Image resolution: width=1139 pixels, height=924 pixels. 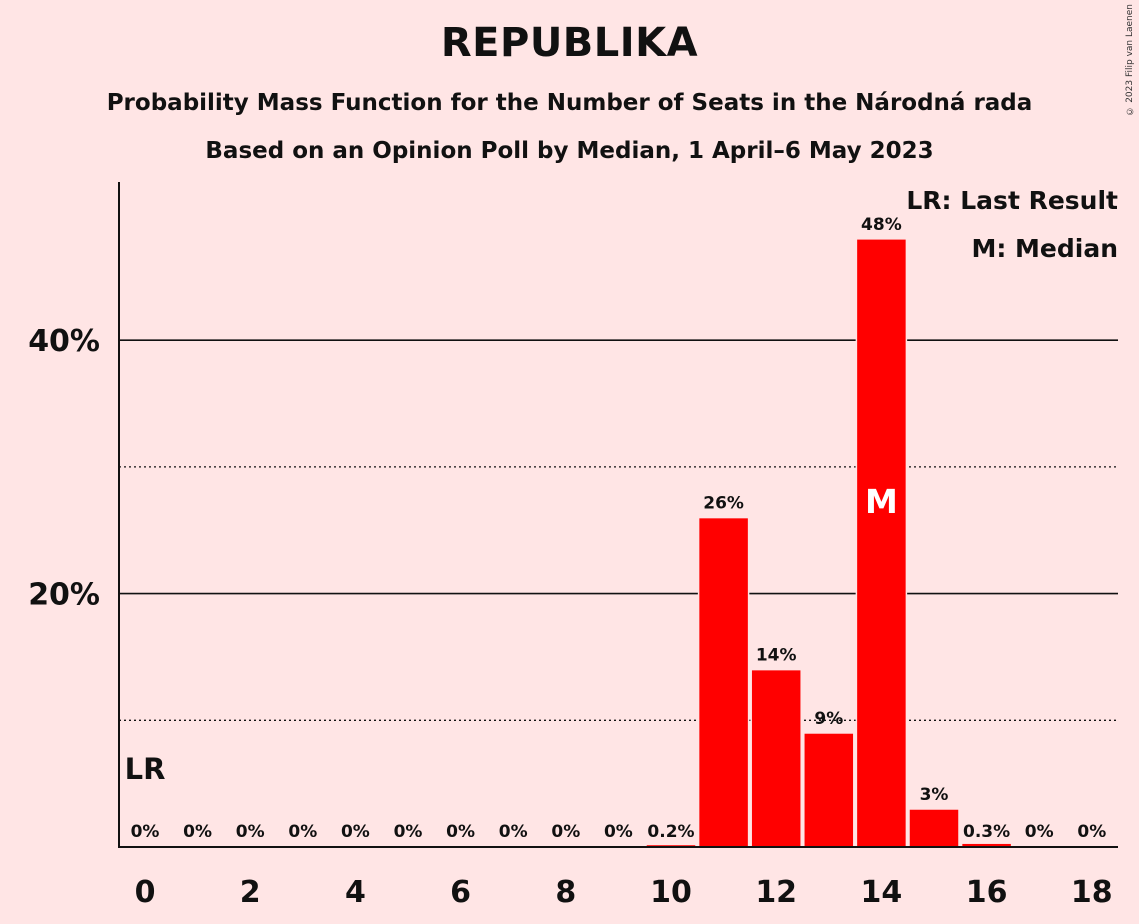 I want to click on legend-entry: LR: Last Result, so click(x=1012, y=200).